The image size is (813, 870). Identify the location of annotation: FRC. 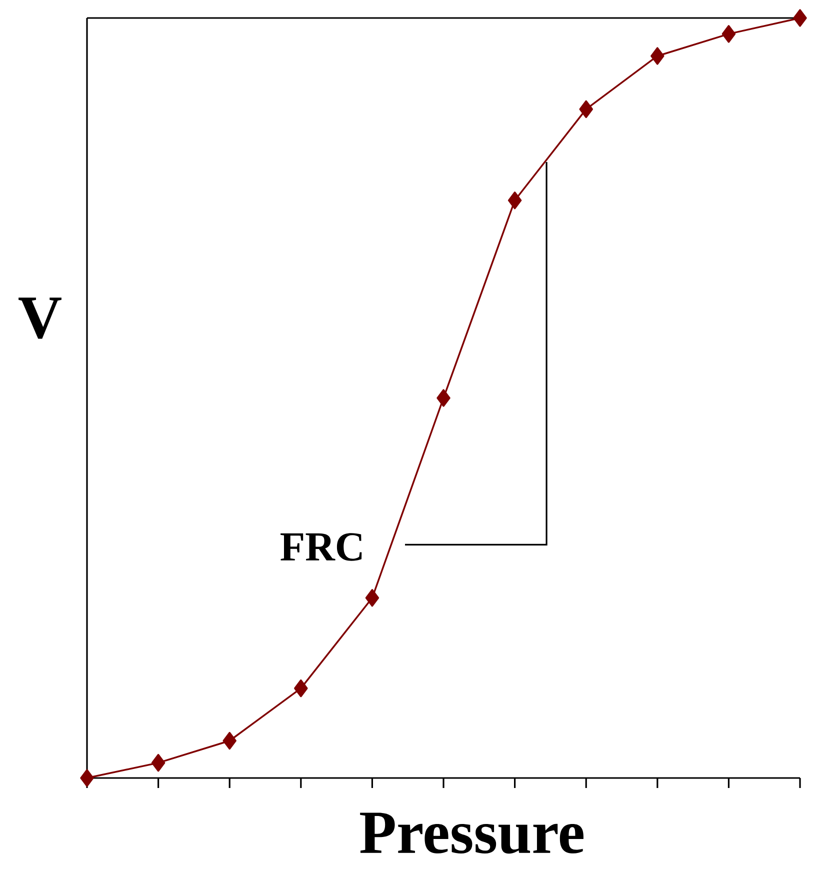
(321, 547).